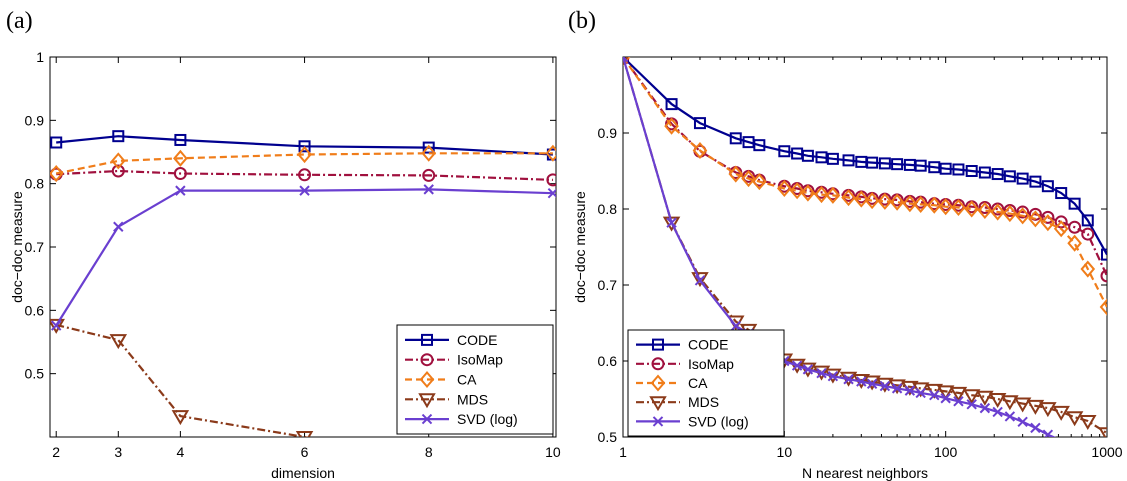  What do you see at coordinates (703, 402) in the screenshot?
I see `legend-label: MDS` at bounding box center [703, 402].